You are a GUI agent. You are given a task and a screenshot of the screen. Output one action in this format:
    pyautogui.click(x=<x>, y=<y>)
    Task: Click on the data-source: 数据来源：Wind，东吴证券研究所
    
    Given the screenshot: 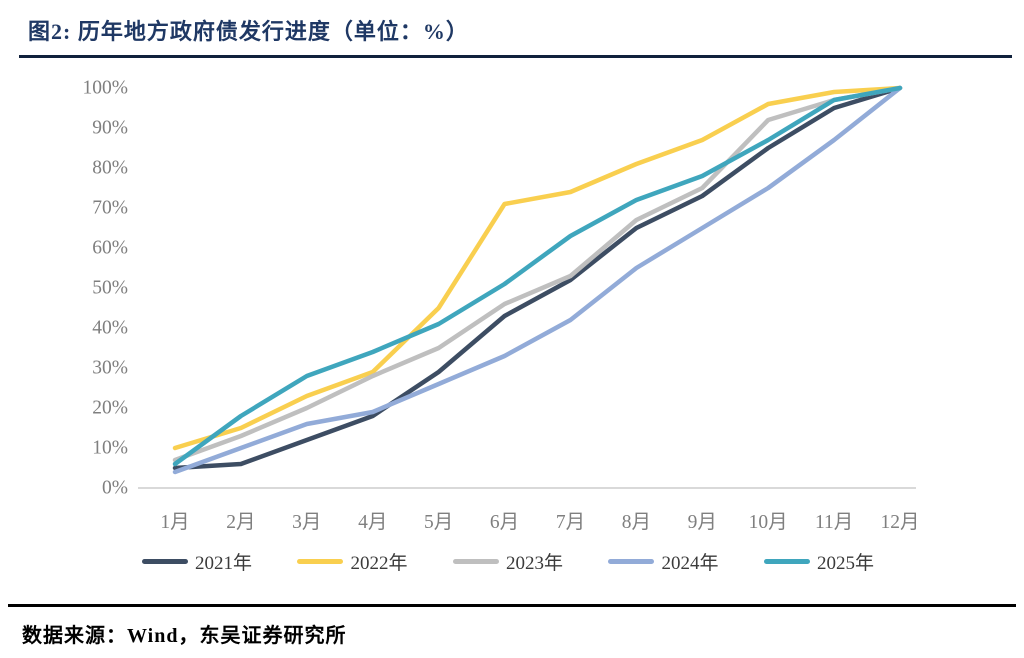 What is the action you would take?
    pyautogui.click(x=184, y=636)
    